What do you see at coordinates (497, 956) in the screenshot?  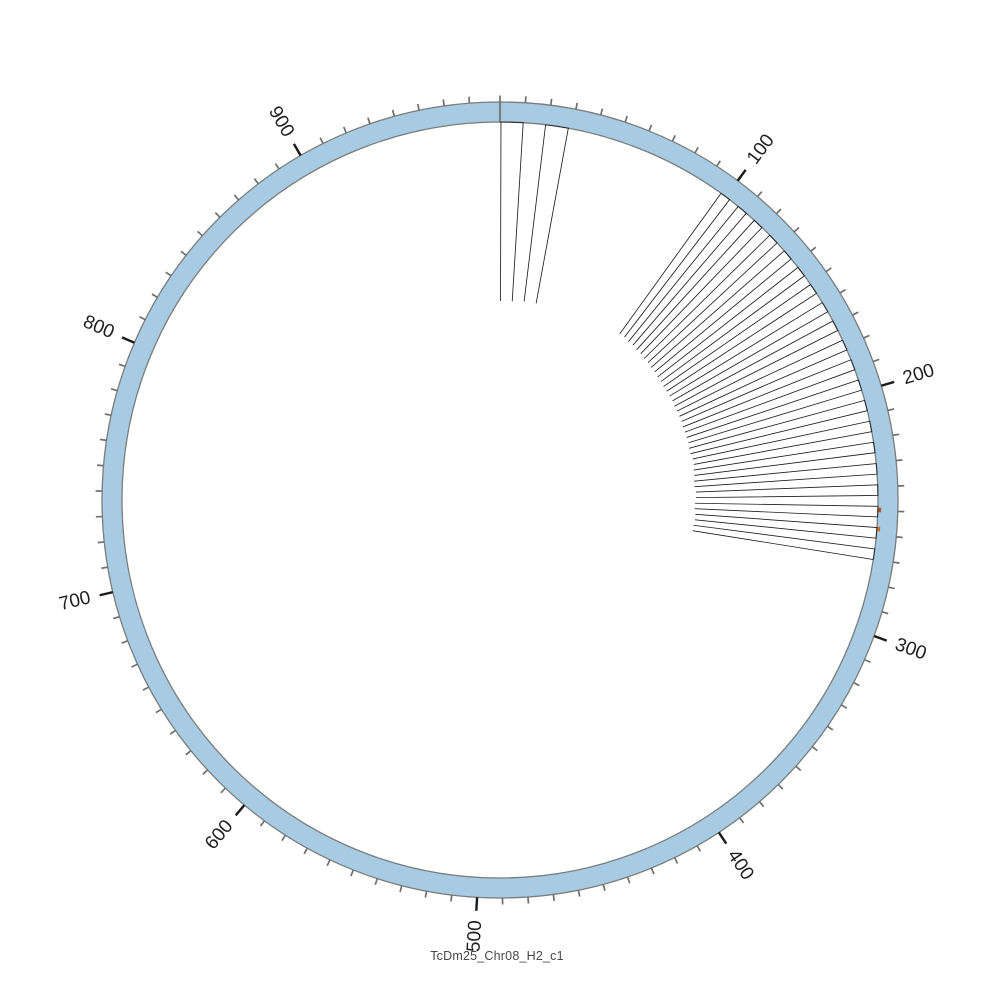 I see `sector-label: TcDm25_Chr08_H2_c1` at bounding box center [497, 956].